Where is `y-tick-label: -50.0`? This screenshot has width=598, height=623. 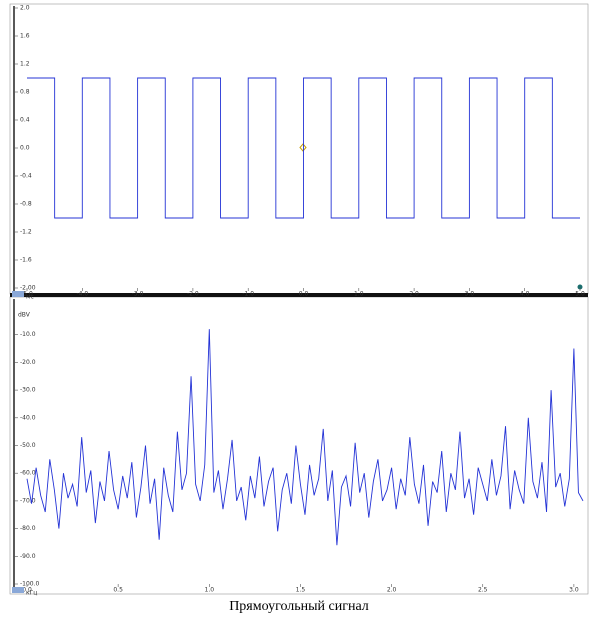
y-tick-label: -50.0 is located at coordinates (28, 445).